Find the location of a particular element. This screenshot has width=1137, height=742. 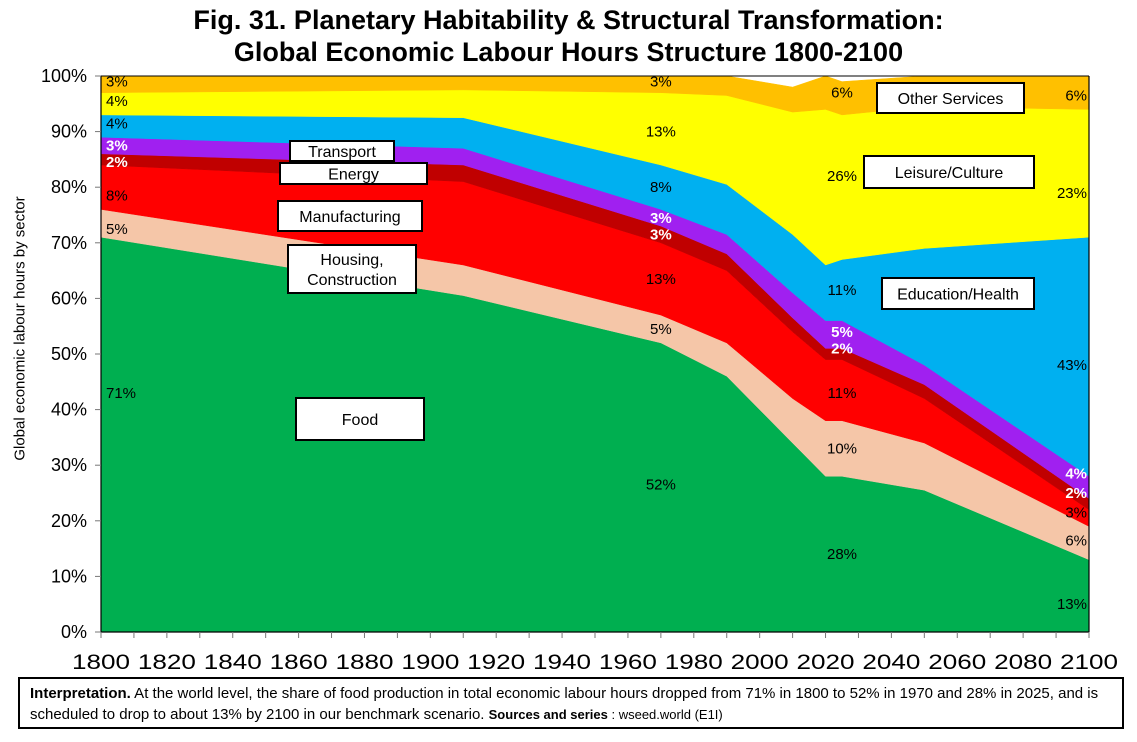

x-tick-label: 2020 is located at coordinates (826, 662).